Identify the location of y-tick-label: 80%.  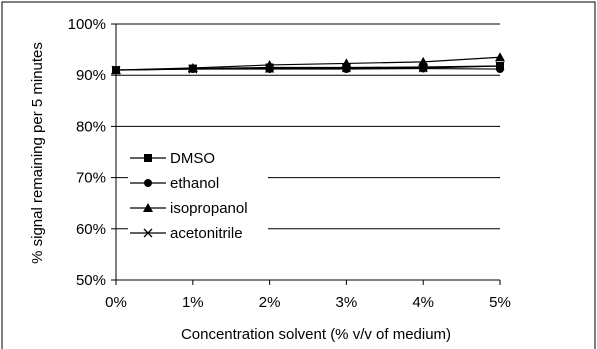
(91, 126).